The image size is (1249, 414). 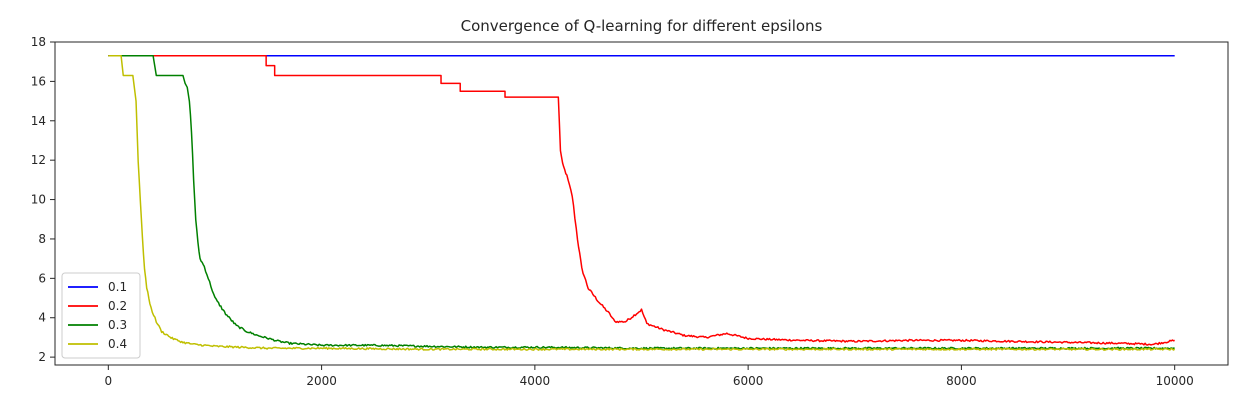 What do you see at coordinates (38, 42) in the screenshot?
I see `y-tick-label: 18` at bounding box center [38, 42].